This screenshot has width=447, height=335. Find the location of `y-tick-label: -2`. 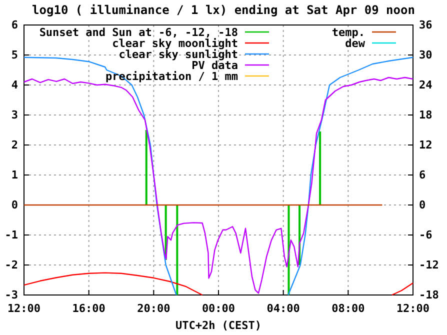

y-tick-label: -2 is located at coordinates (11, 265).